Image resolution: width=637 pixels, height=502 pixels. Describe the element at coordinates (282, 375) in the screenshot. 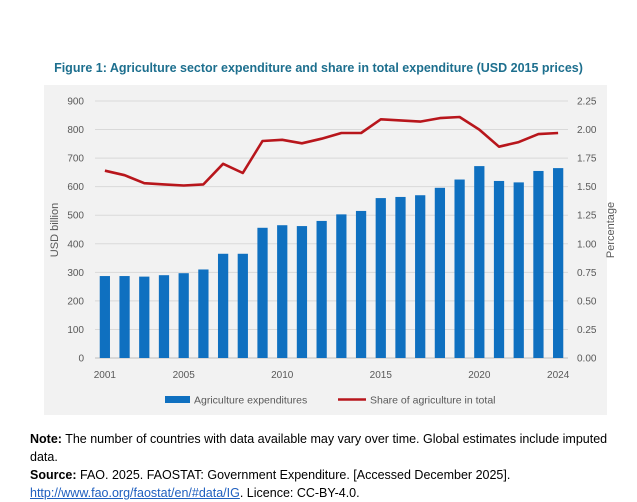

I see `x-tick-label: 2010` at that location.